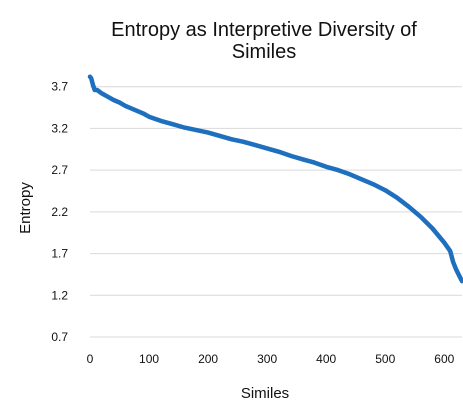 This screenshot has height=402, width=463. Describe the element at coordinates (59, 254) in the screenshot. I see `y-tick-label: 1.7` at that location.